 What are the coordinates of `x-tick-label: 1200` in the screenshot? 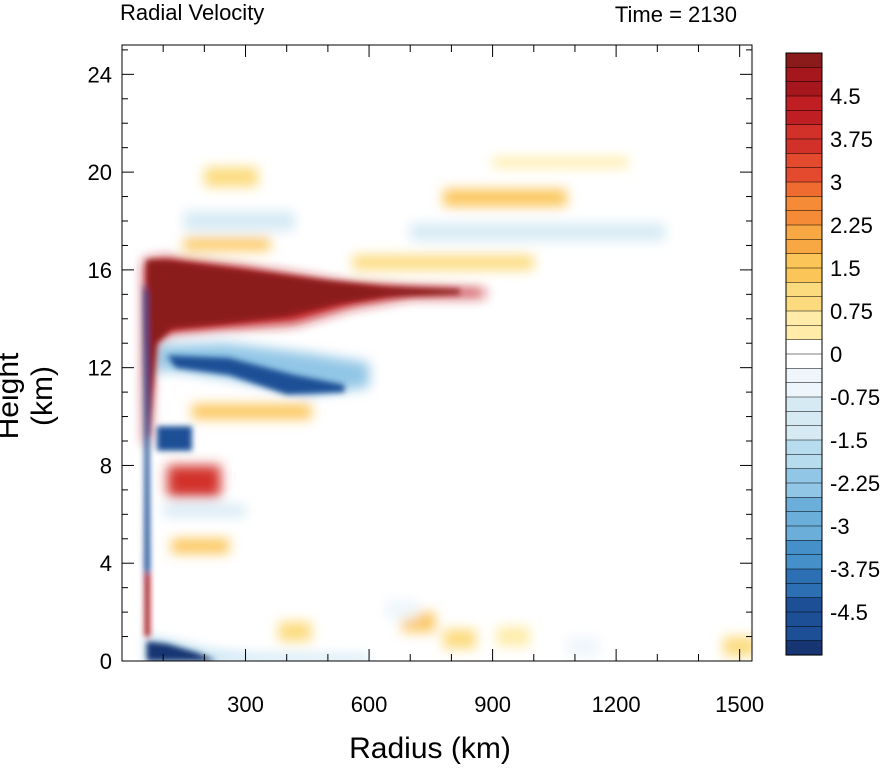 It's located at (616, 704).